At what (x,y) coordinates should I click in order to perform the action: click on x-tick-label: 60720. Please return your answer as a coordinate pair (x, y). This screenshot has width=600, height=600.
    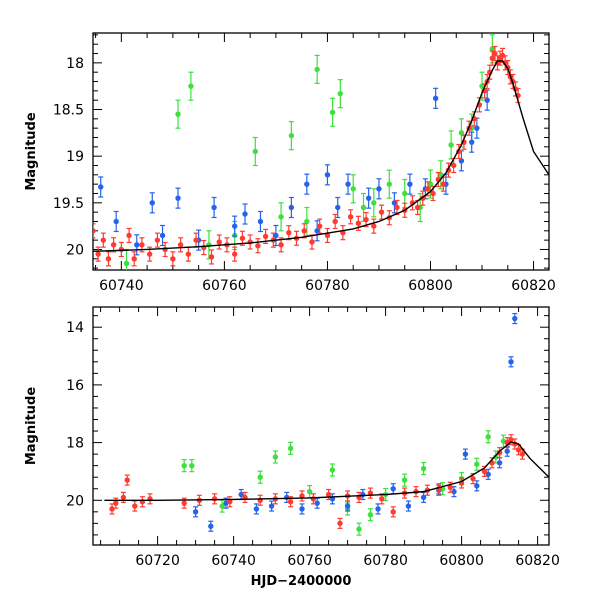
    Looking at the image, I should click on (157, 561).